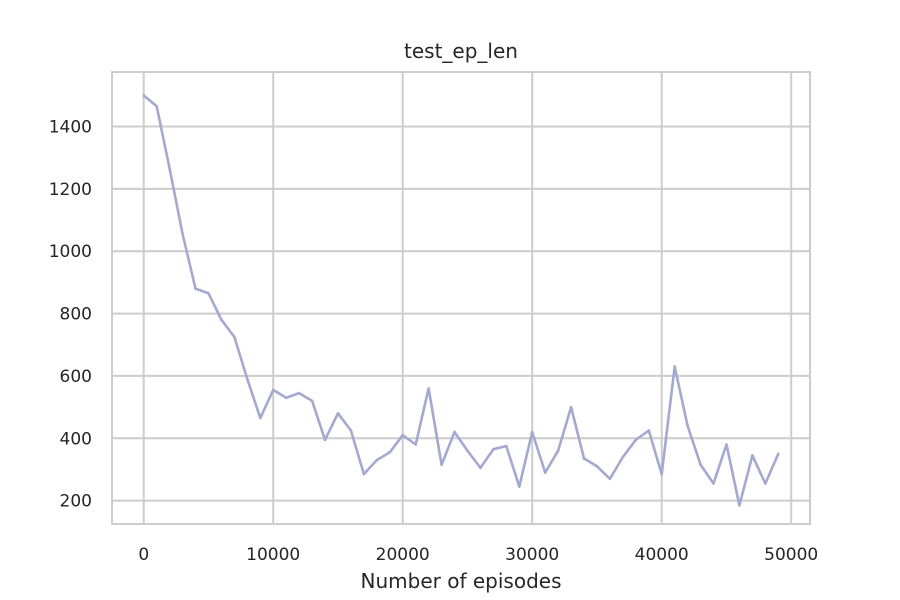 The image size is (900, 600). Describe the element at coordinates (461, 51) in the screenshot. I see `chart-title: test_ep_len` at that location.